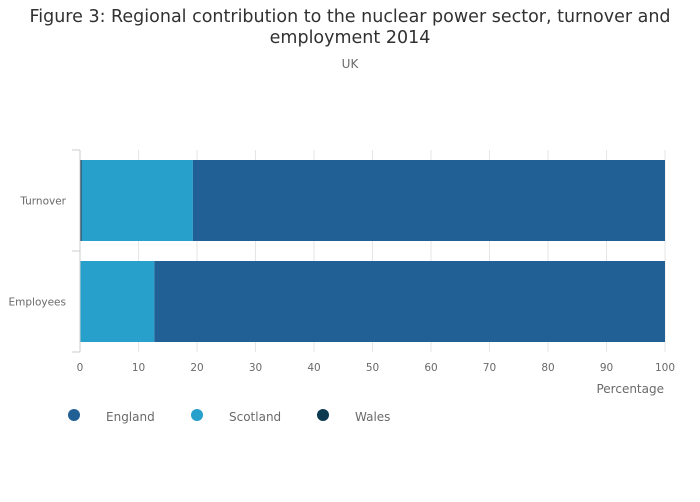 The height and width of the screenshot is (502, 700). I want to click on bar-england-turnover, so click(428, 200).